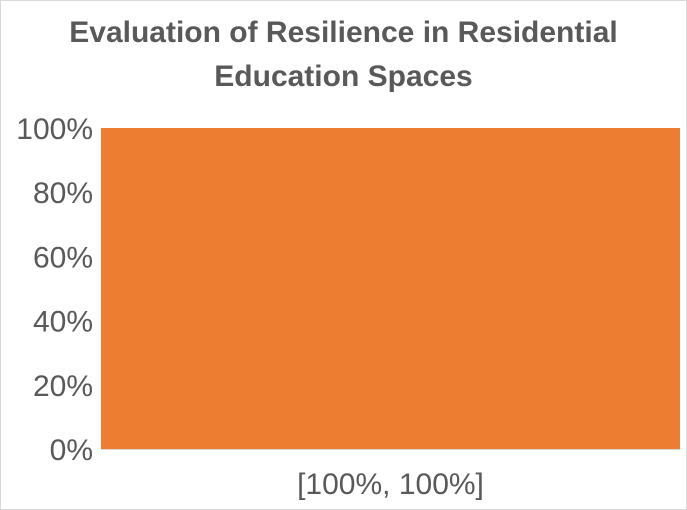  I want to click on y-tick-label: 60%, so click(63, 257).